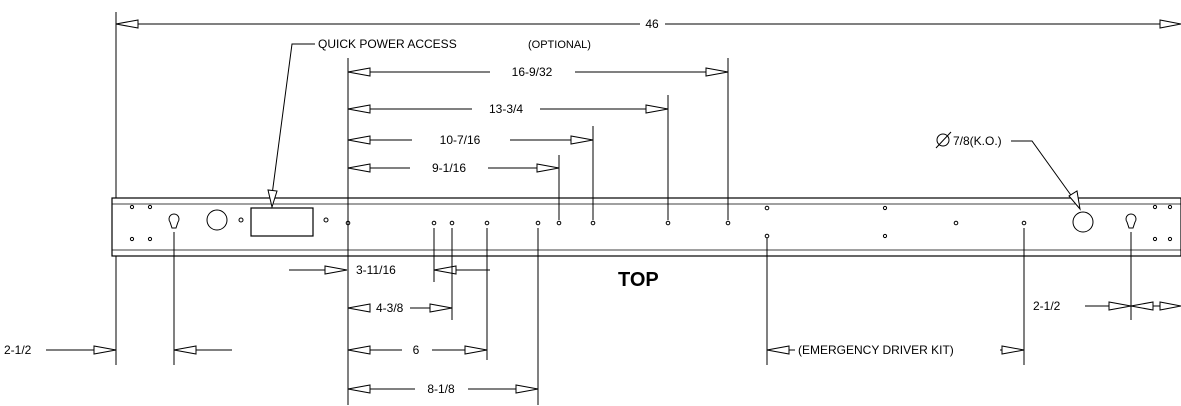 The image size is (1181, 406). Describe the element at coordinates (174, 221) in the screenshot. I see `left-keyhole` at that location.